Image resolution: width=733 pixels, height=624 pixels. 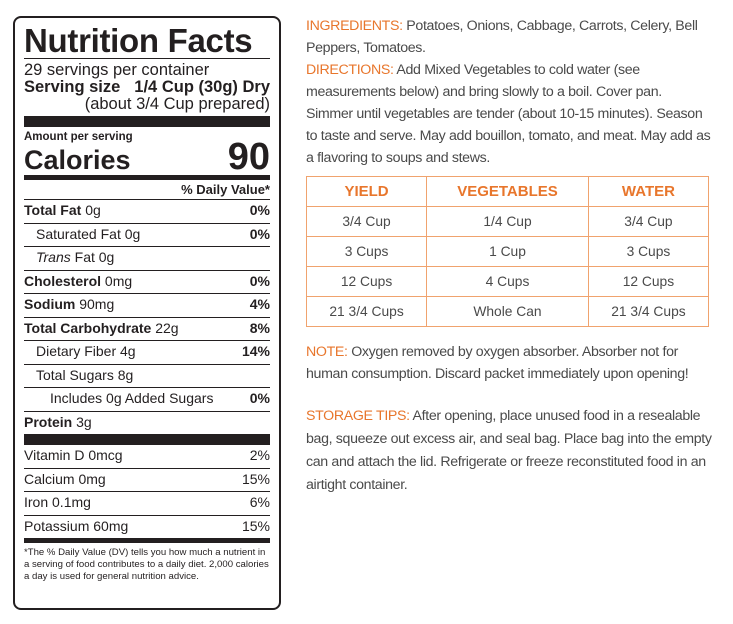 What do you see at coordinates (147, 305) in the screenshot?
I see `sodium-row: Sodium 90mg 4%` at bounding box center [147, 305].